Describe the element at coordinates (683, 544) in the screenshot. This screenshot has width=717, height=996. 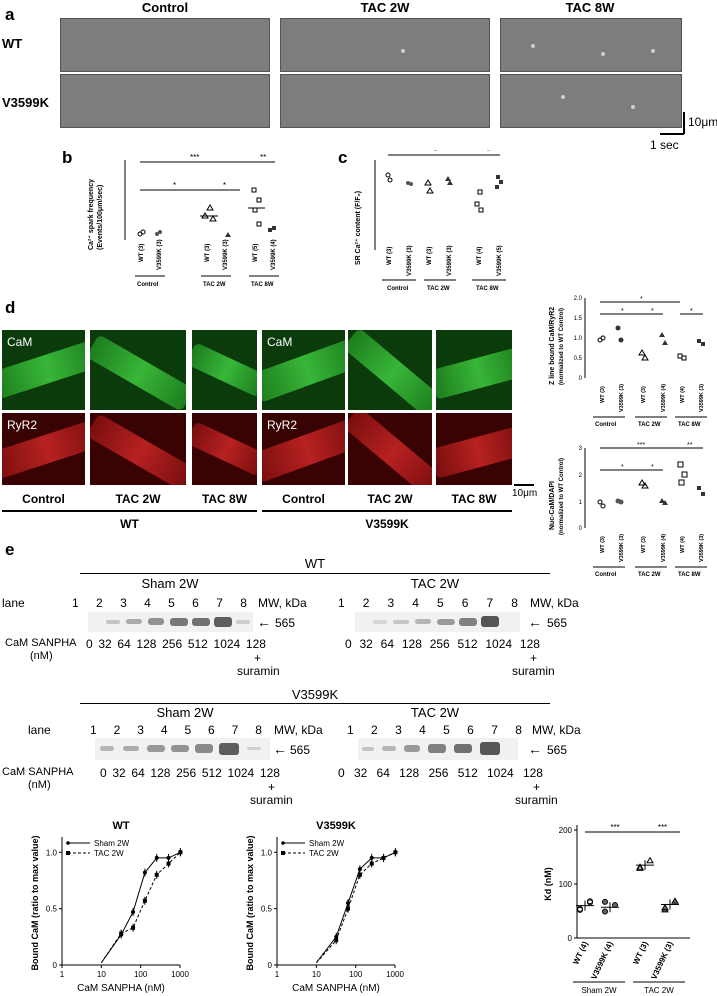
I see `d2-group: WT (4)` at that location.